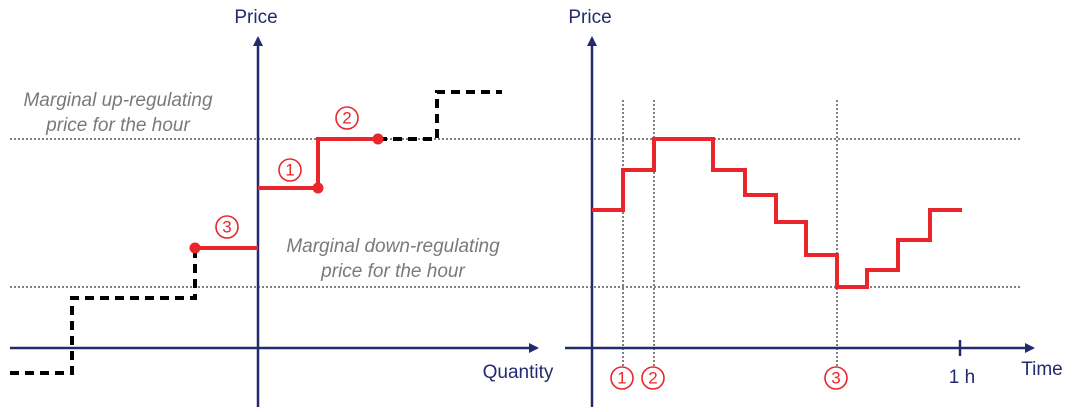  Describe the element at coordinates (1042, 369) in the screenshot. I see `axis-label: Time` at that location.